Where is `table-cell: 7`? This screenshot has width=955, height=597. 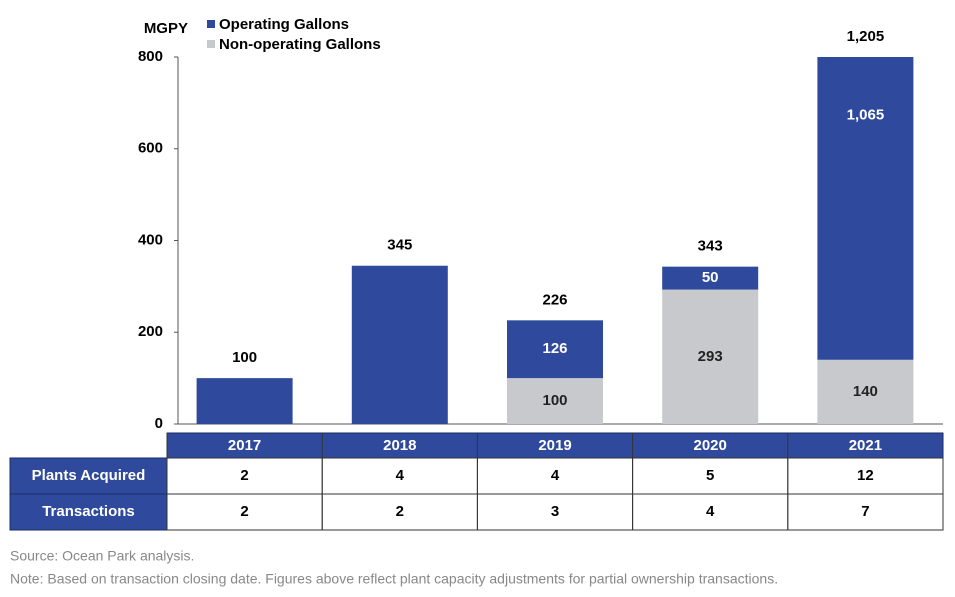 table-cell: 7 is located at coordinates (865, 511).